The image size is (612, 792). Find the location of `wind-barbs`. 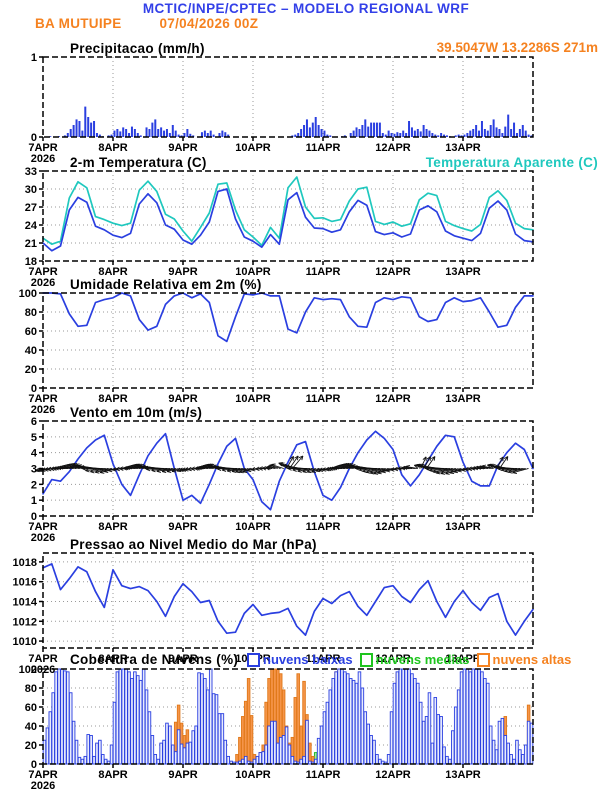

wind-barbs is located at coordinates (282, 465).